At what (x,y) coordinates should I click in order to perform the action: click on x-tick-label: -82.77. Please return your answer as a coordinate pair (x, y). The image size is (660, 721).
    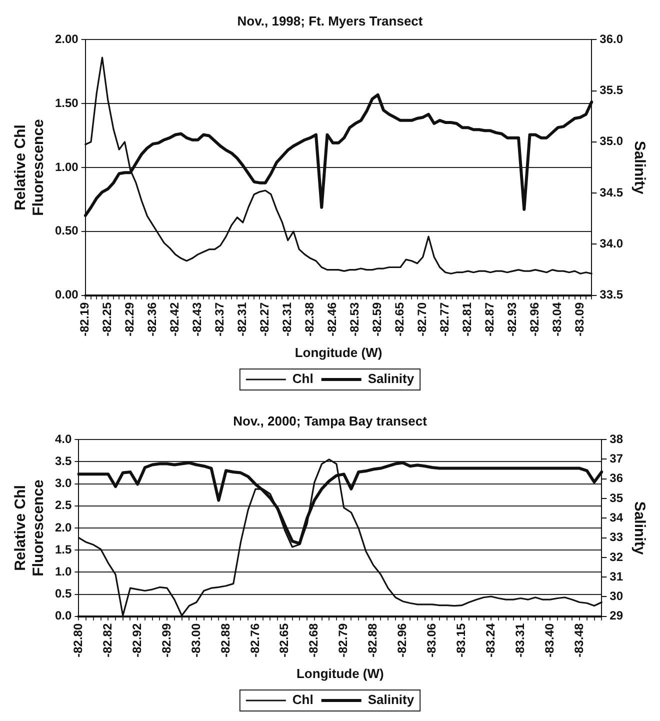
    Looking at the image, I should click on (445, 319).